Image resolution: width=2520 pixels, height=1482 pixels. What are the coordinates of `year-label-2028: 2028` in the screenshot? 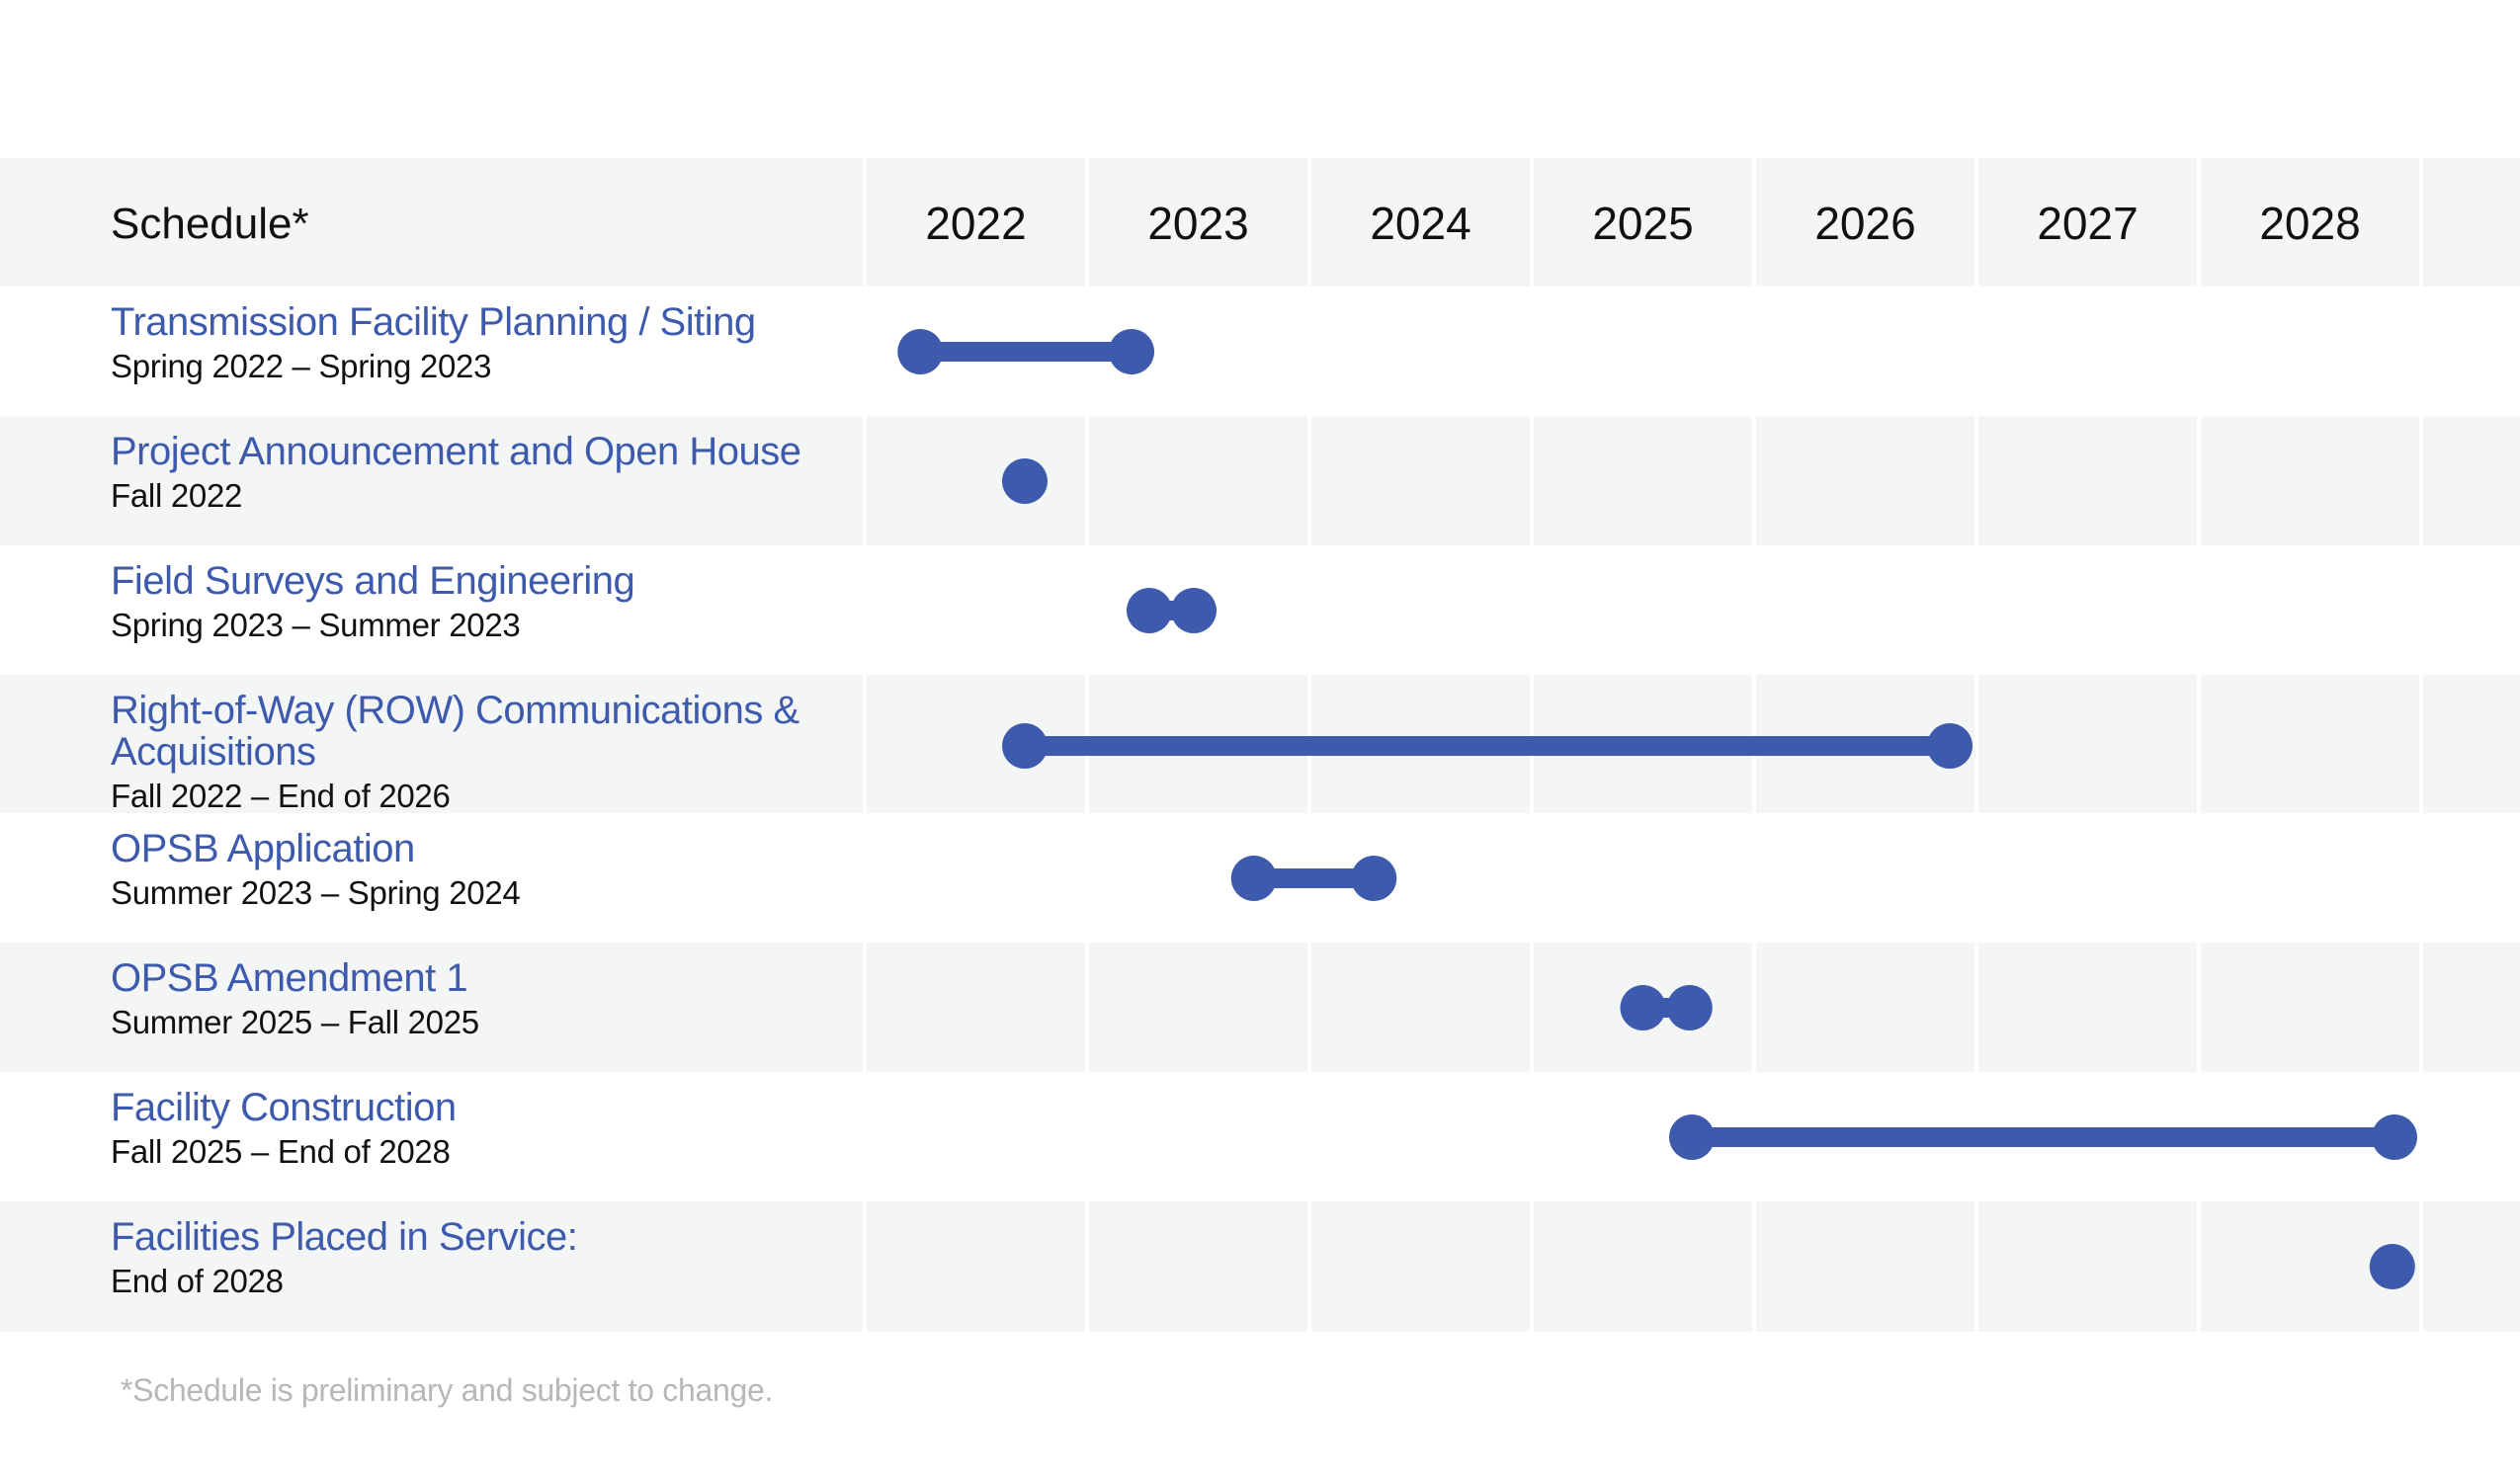 It's located at (2309, 223).